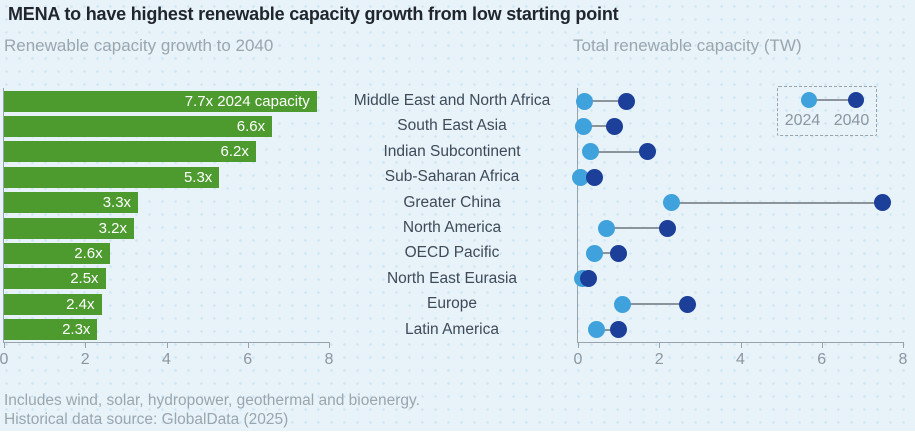 This screenshot has width=915, height=444. I want to click on region-label: Indian Subcontinent, so click(452, 151).